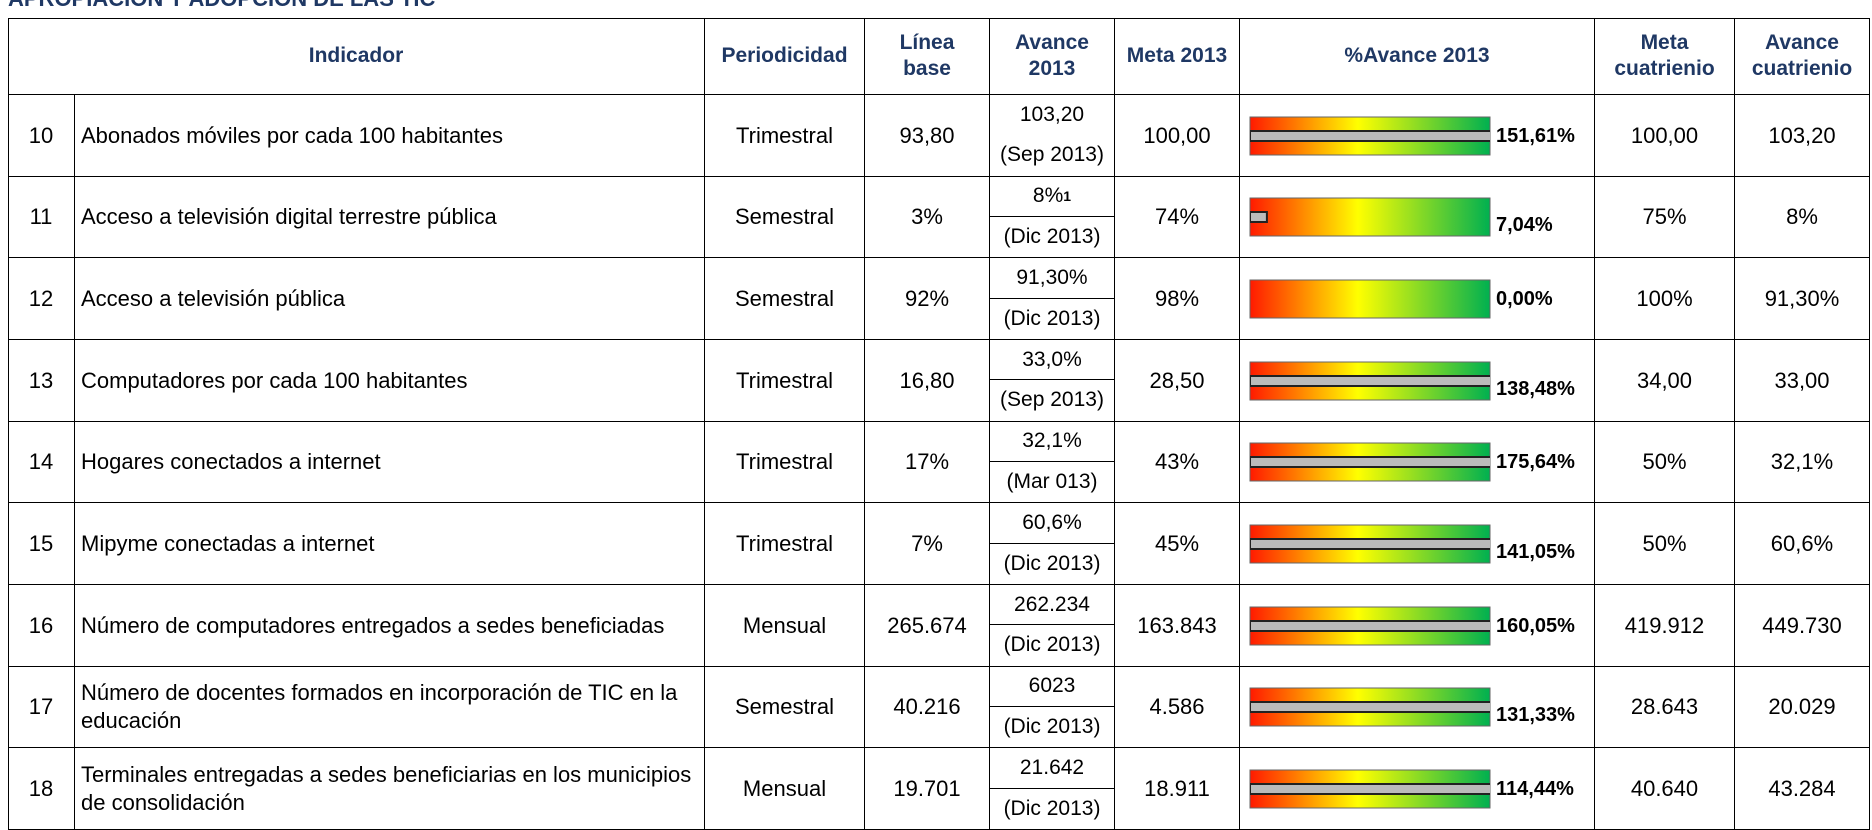 This screenshot has height=830, width=1872. Describe the element at coordinates (1664, 380) in the screenshot. I see `goal-term: 34,00` at that location.